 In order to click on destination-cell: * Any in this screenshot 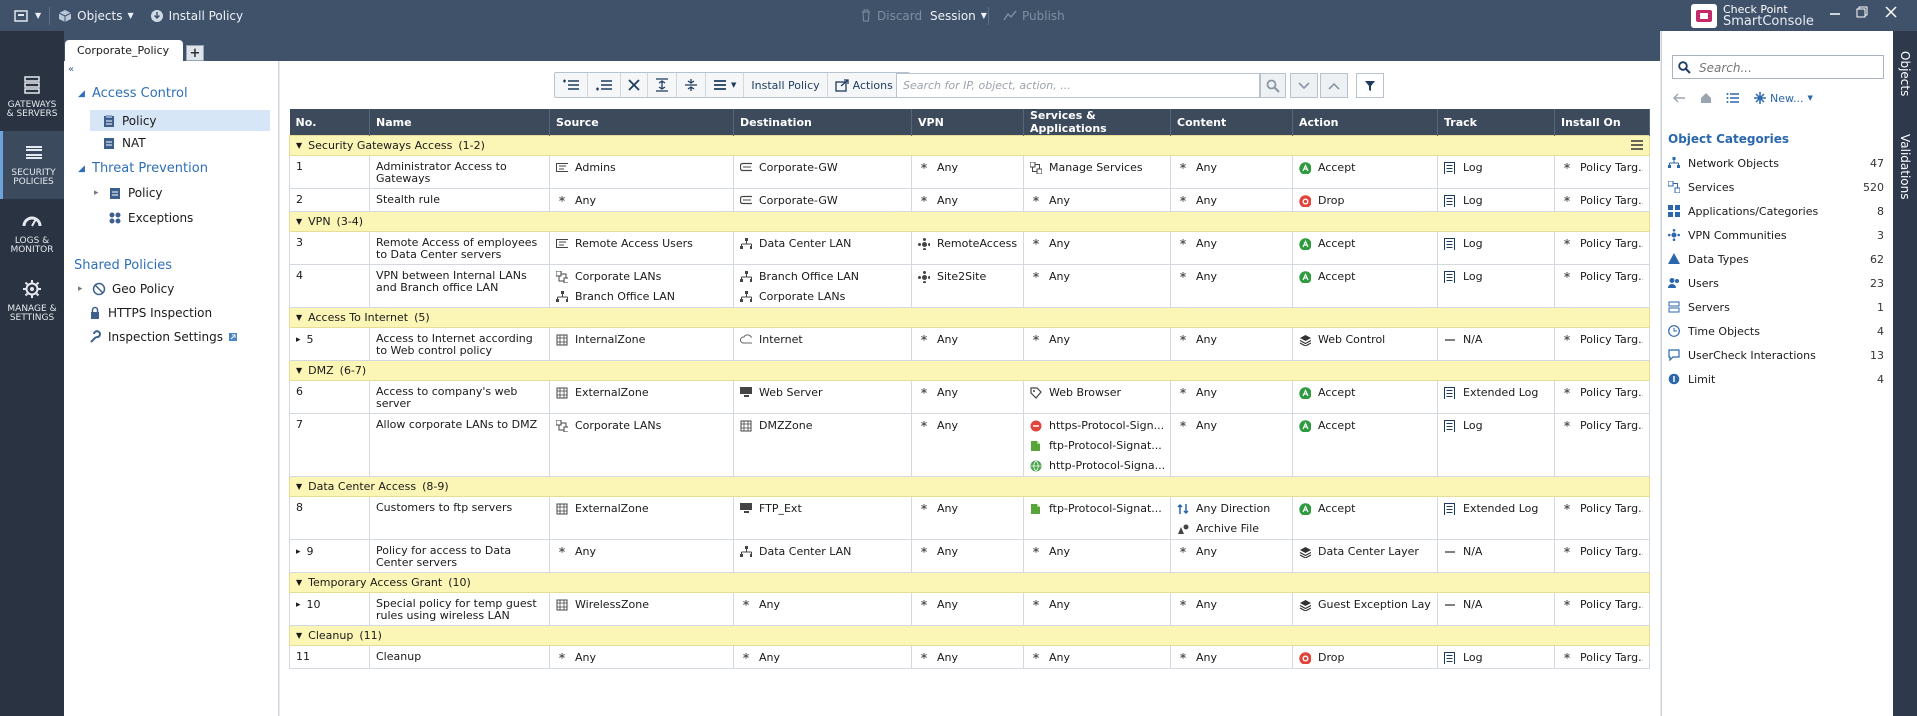, I will do `click(822, 609)`.